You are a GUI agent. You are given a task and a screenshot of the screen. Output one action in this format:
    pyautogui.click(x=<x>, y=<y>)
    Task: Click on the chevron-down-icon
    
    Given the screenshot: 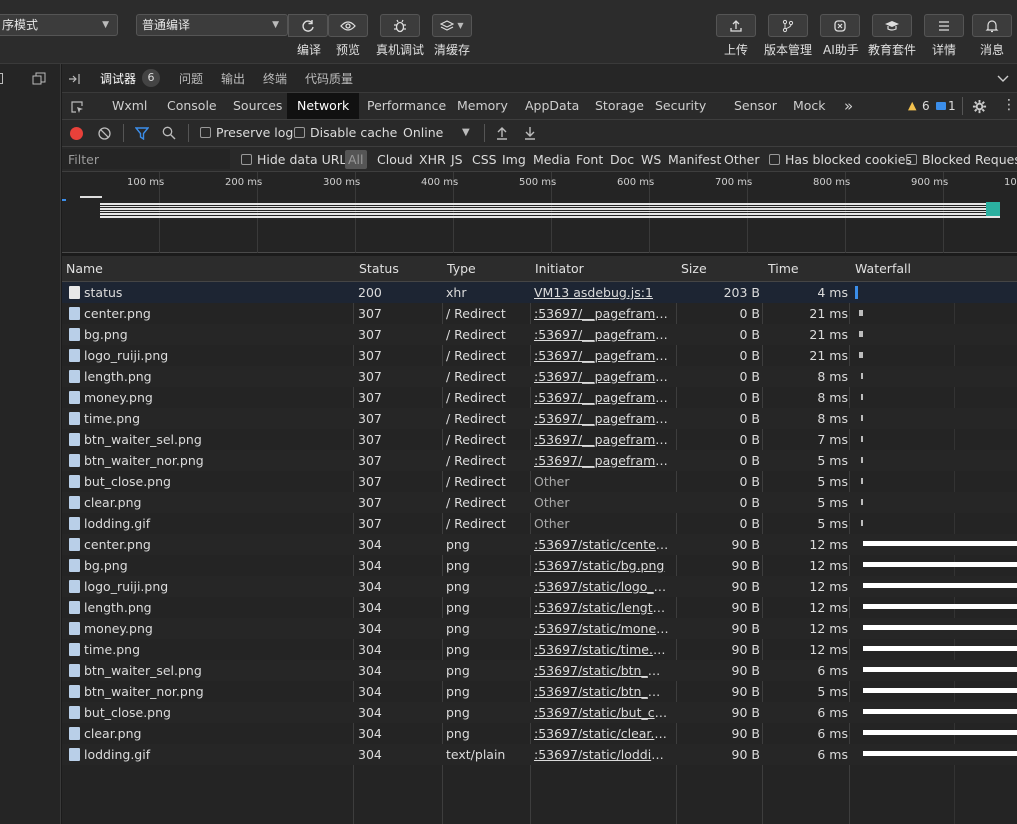 What is the action you would take?
    pyautogui.click(x=1003, y=79)
    